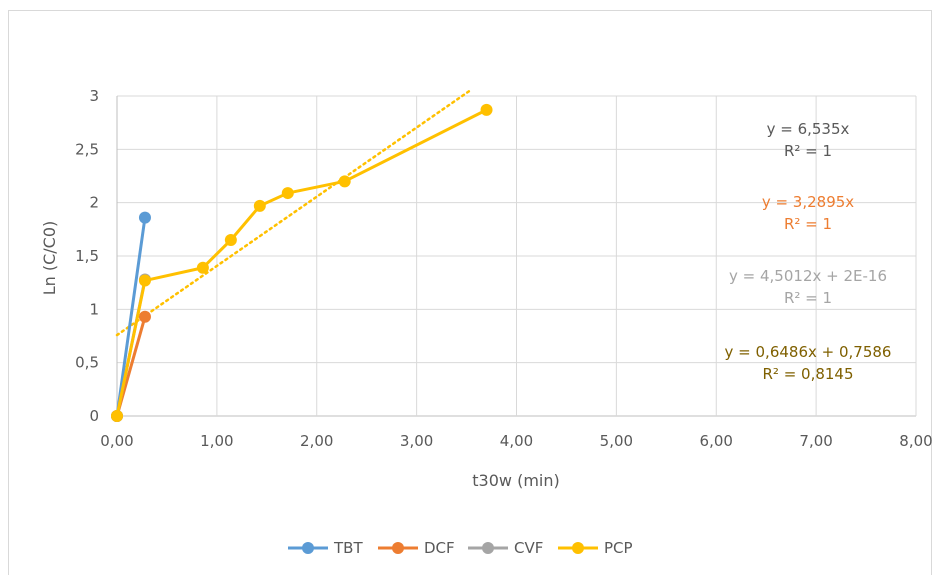 The image size is (942, 575). I want to click on y-axis-title: Ln (C/C0), so click(49, 258).